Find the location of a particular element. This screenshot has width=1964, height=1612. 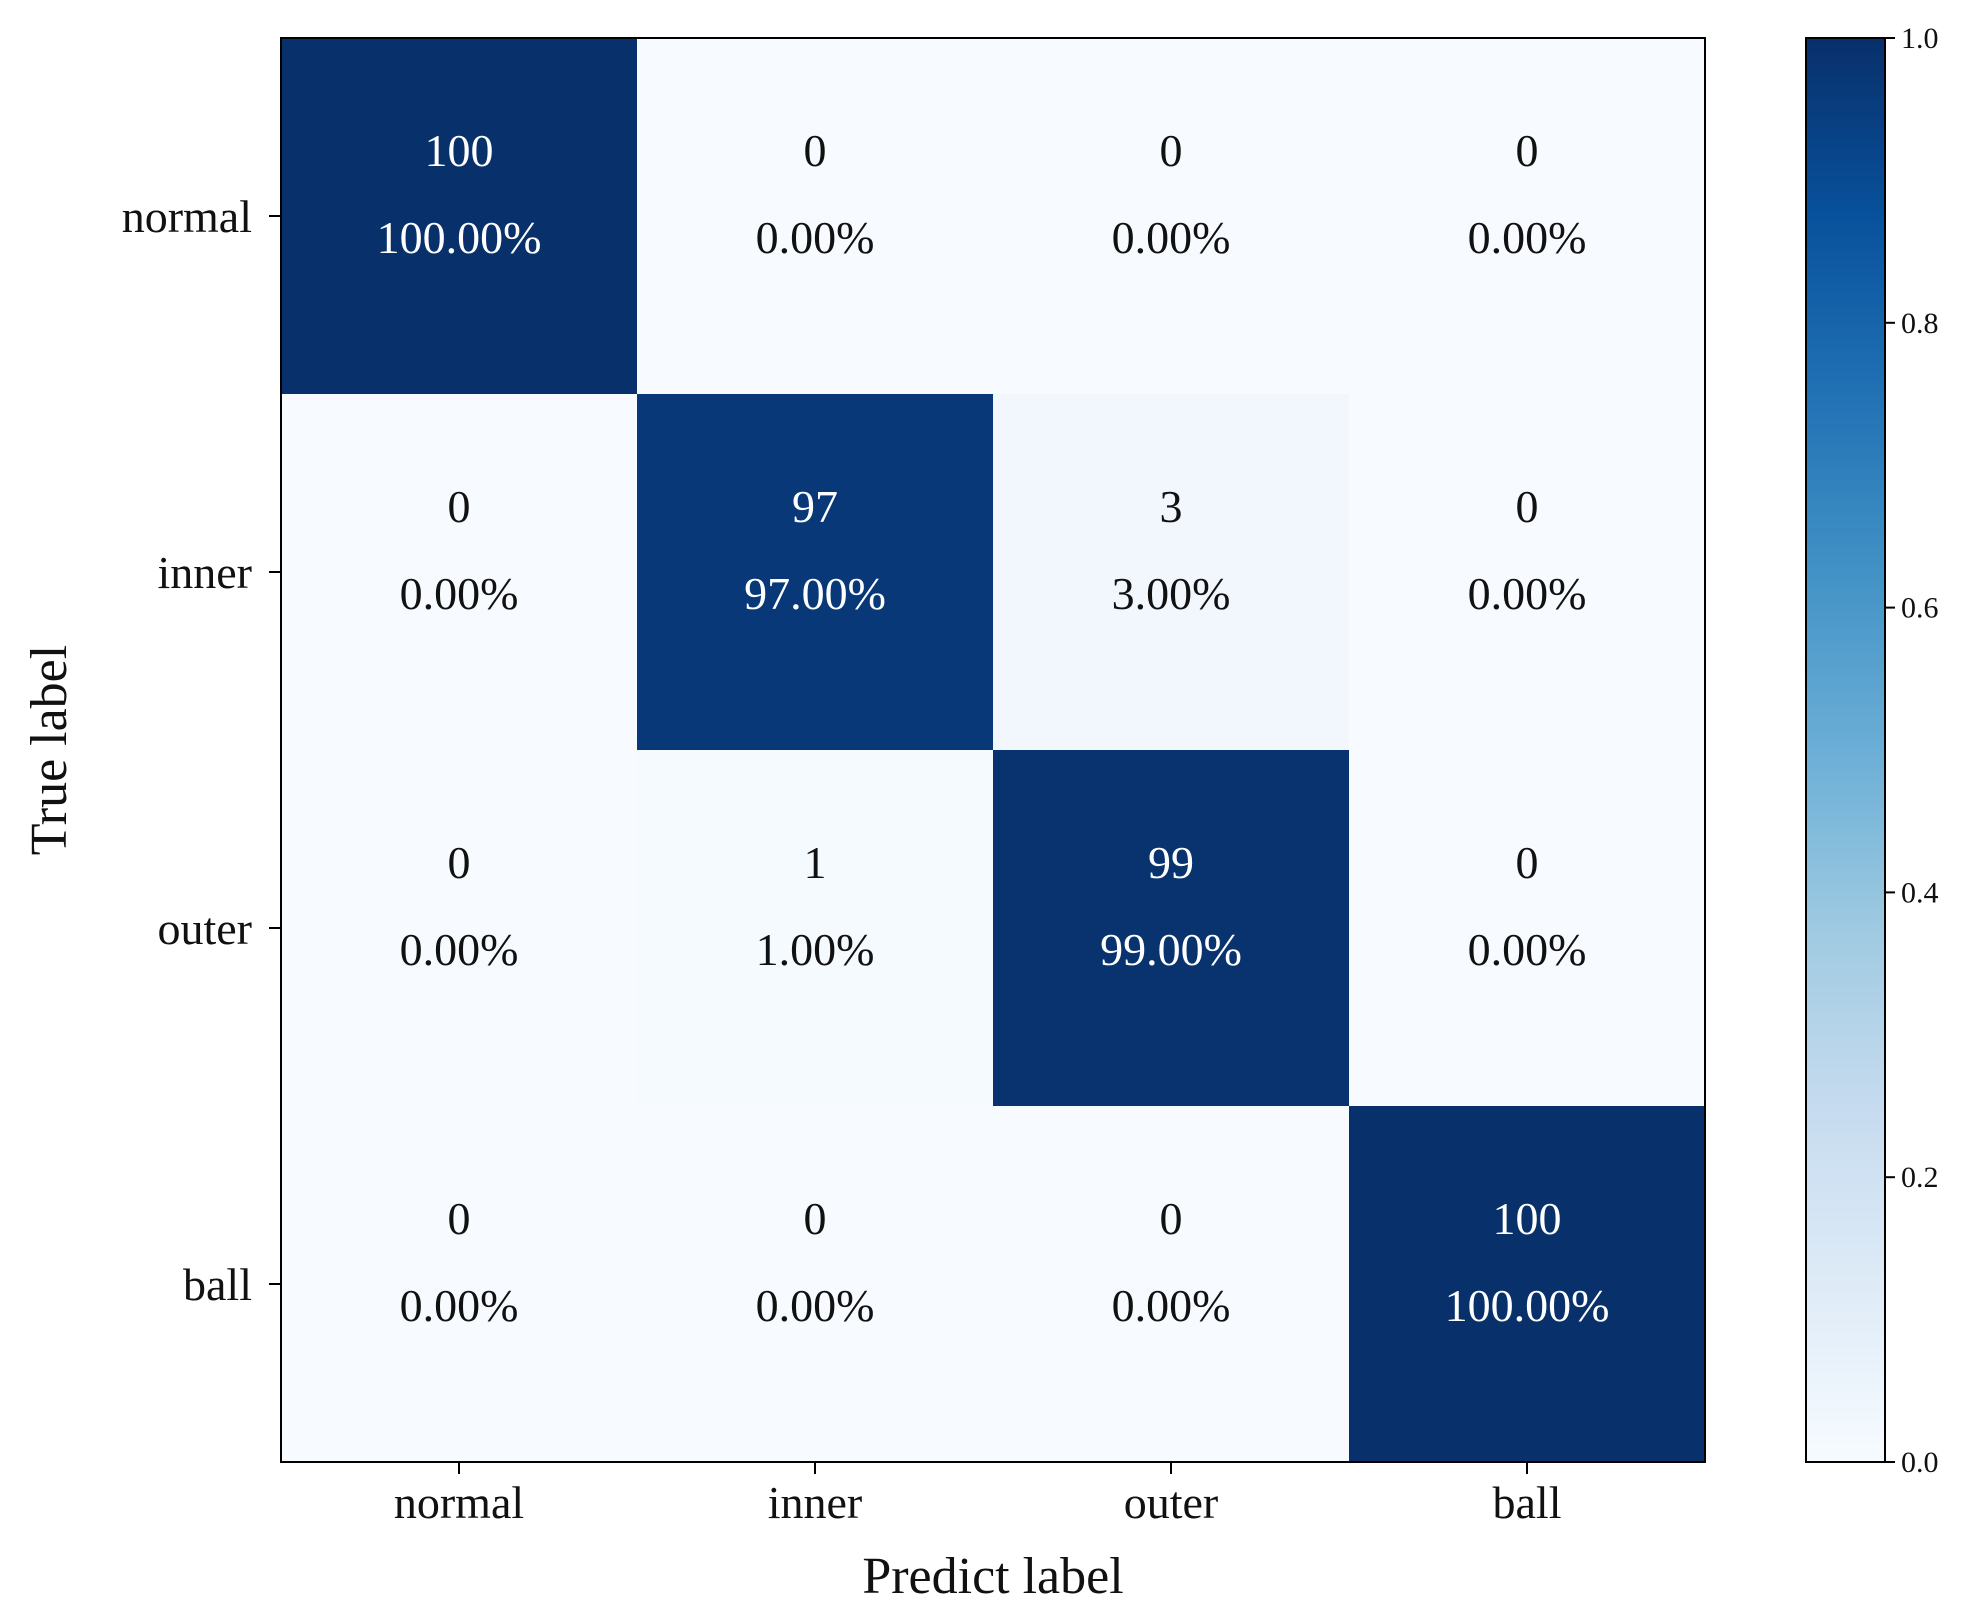

x-axis-ticks: normal inner outer ball is located at coordinates (978, 1495).